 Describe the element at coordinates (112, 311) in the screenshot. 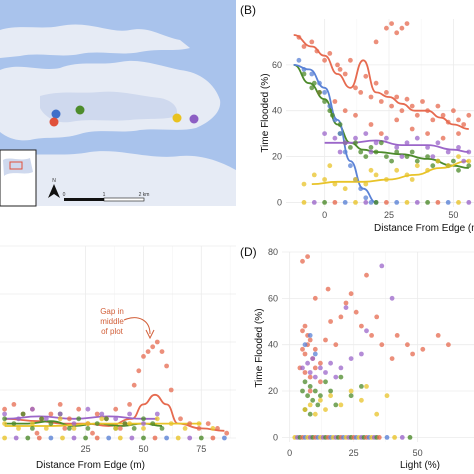

I see `gap-annotation-line-1: Gap in` at that location.